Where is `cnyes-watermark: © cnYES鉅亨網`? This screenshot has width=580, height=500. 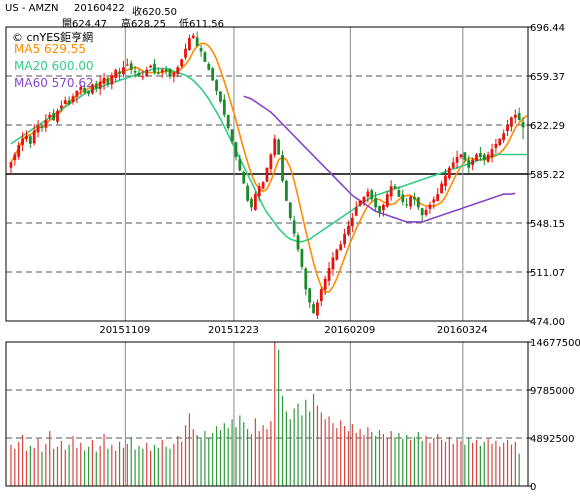
cnyes-watermark: © cnYES鉅亨網 is located at coordinates (53, 37).